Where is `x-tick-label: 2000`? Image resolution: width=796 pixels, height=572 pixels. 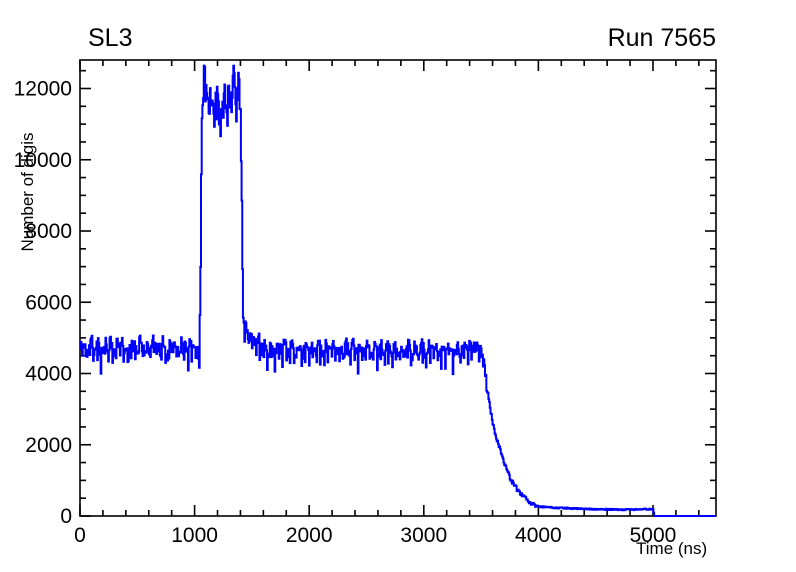 x-tick-label: 2000 is located at coordinates (309, 535).